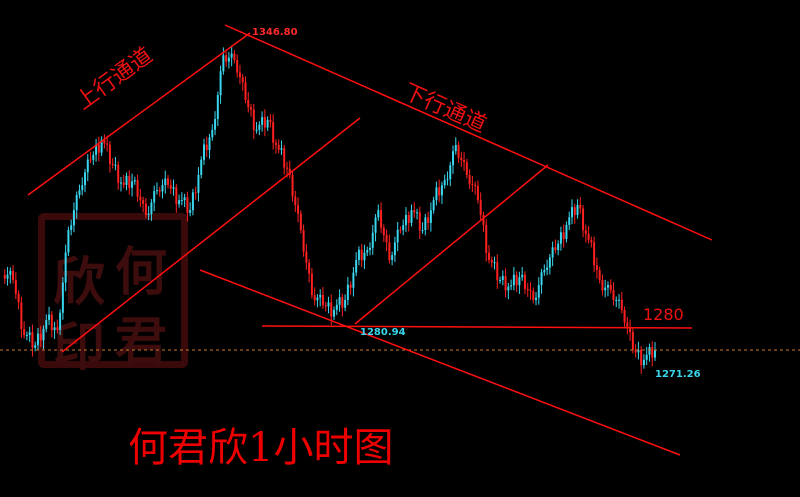  I want to click on high-label: 1346.80, so click(275, 32).